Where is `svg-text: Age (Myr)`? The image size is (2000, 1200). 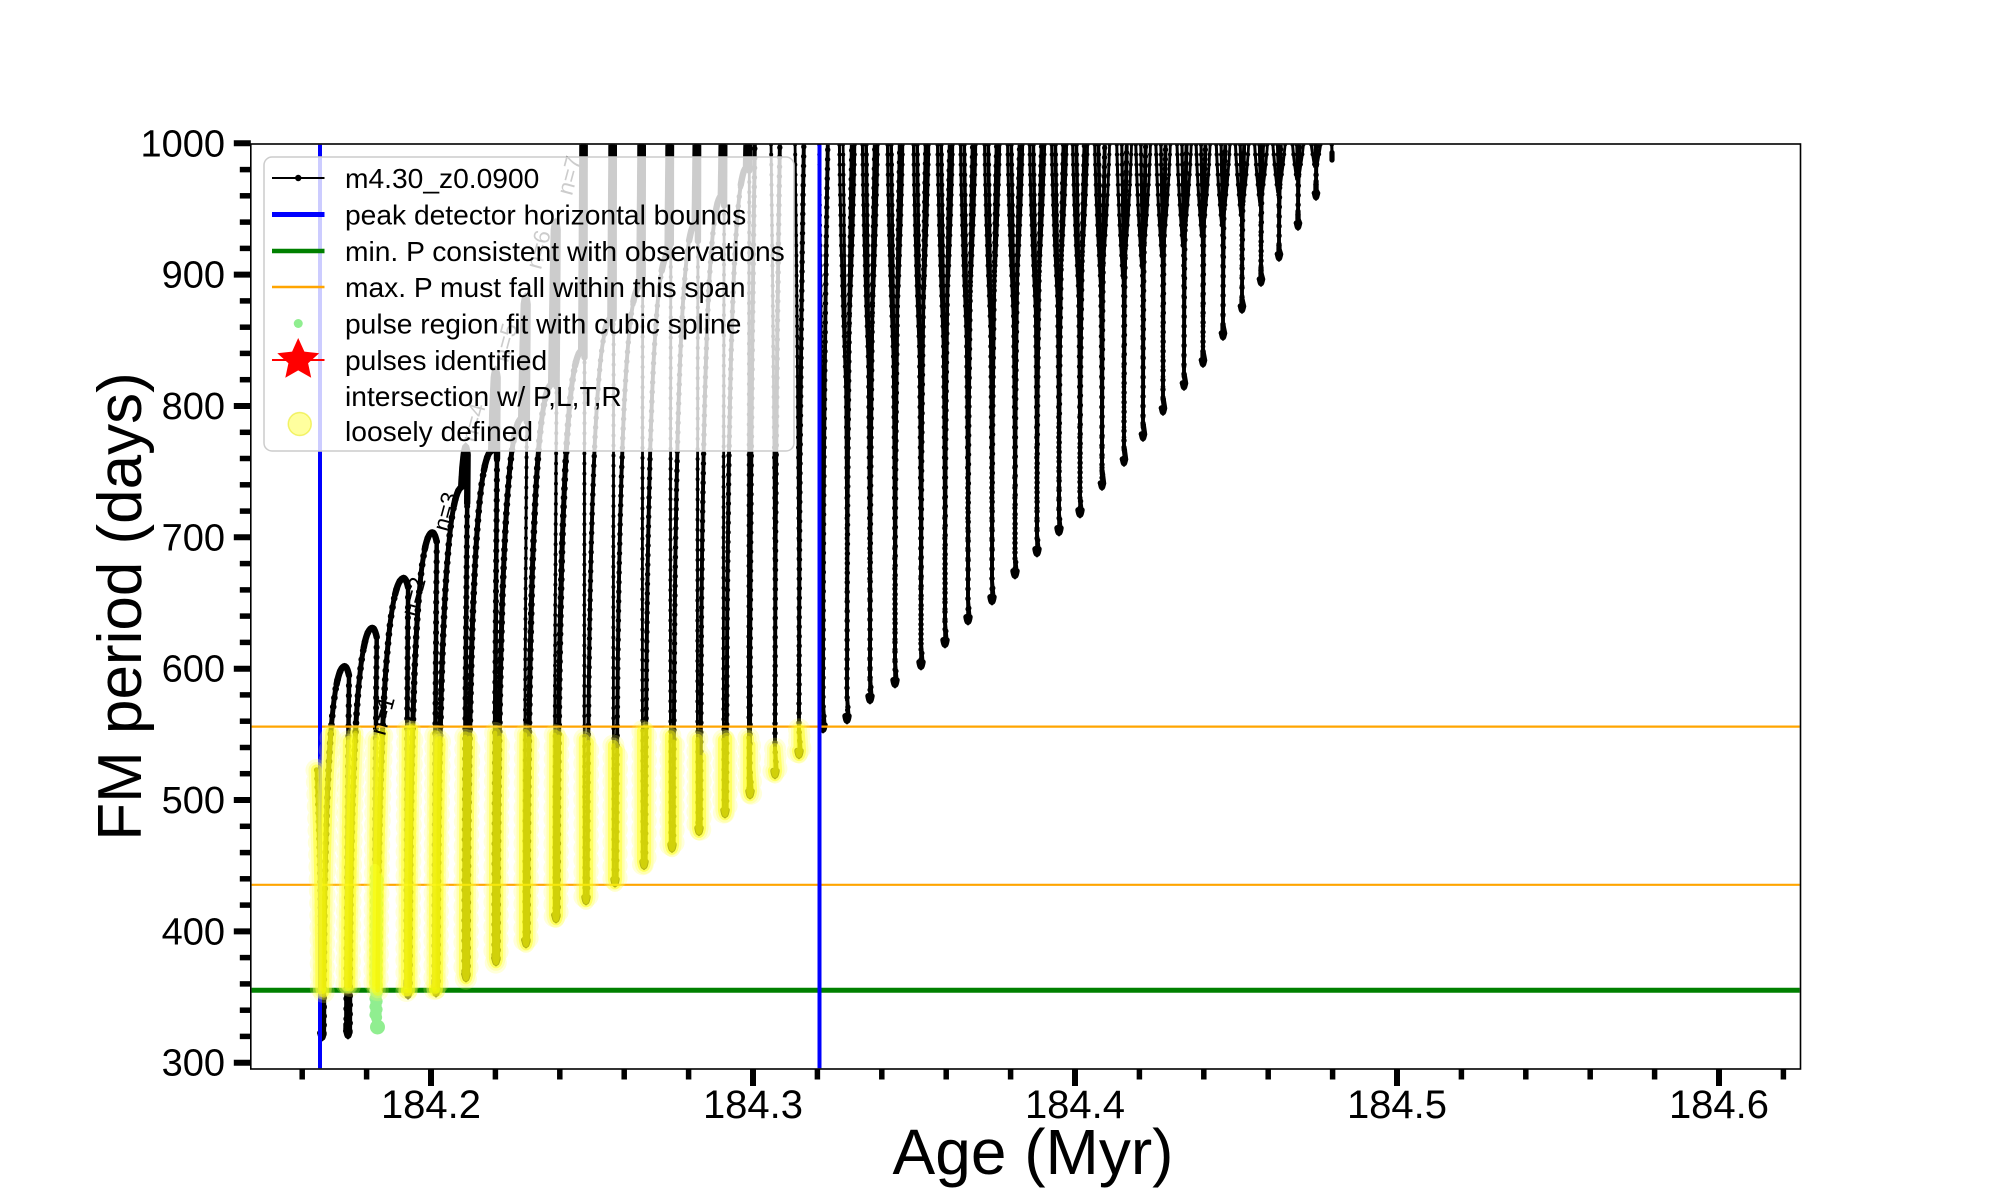 svg-text: Age (Myr) is located at coordinates (1033, 1152).